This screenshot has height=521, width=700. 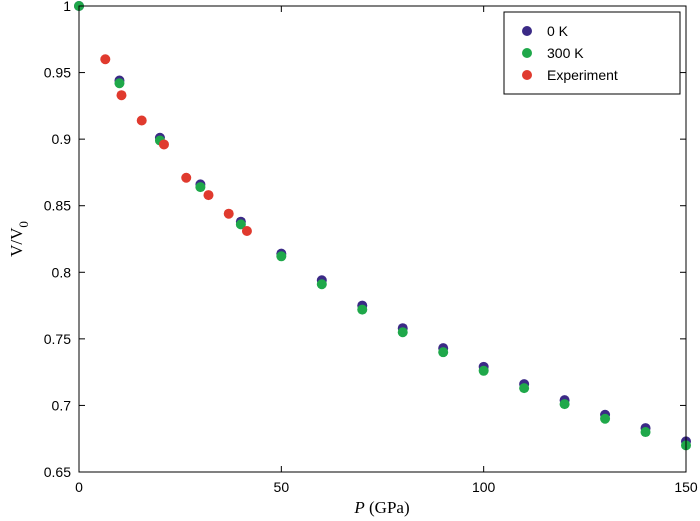 I want to click on x-axis-label-symbol: P, so click(x=358, y=507).